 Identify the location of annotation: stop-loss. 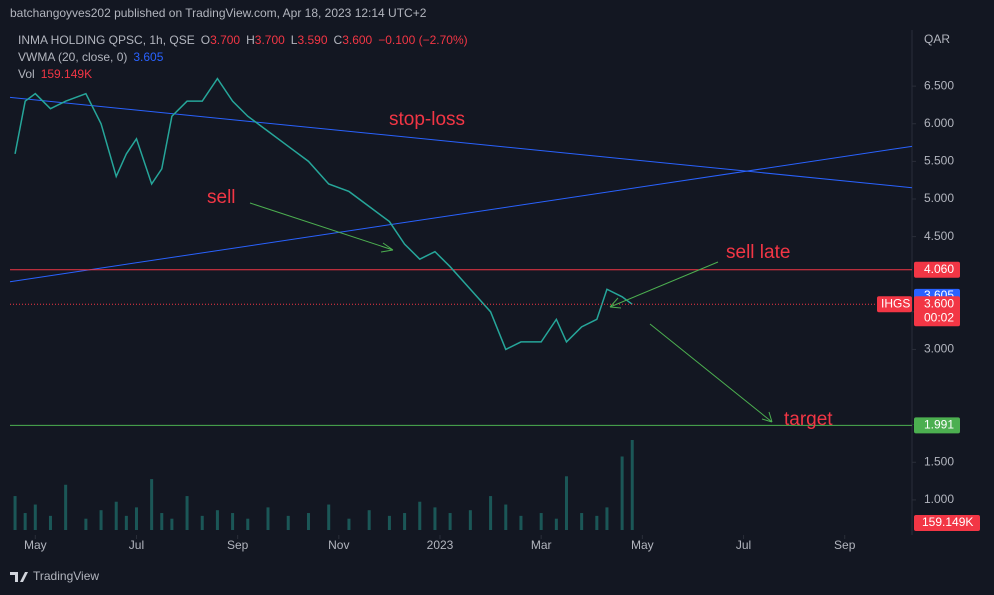
(427, 119).